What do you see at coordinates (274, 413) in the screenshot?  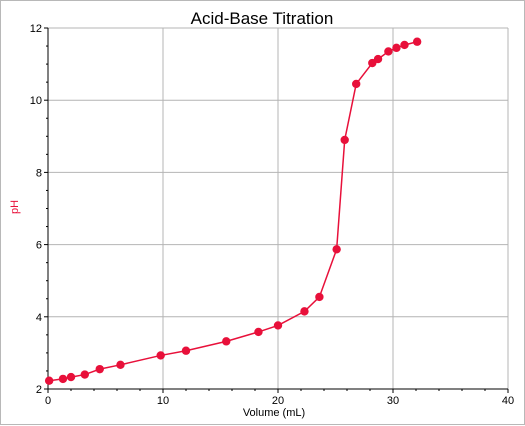 I see `x-axis-label: Volume (mL)` at bounding box center [274, 413].